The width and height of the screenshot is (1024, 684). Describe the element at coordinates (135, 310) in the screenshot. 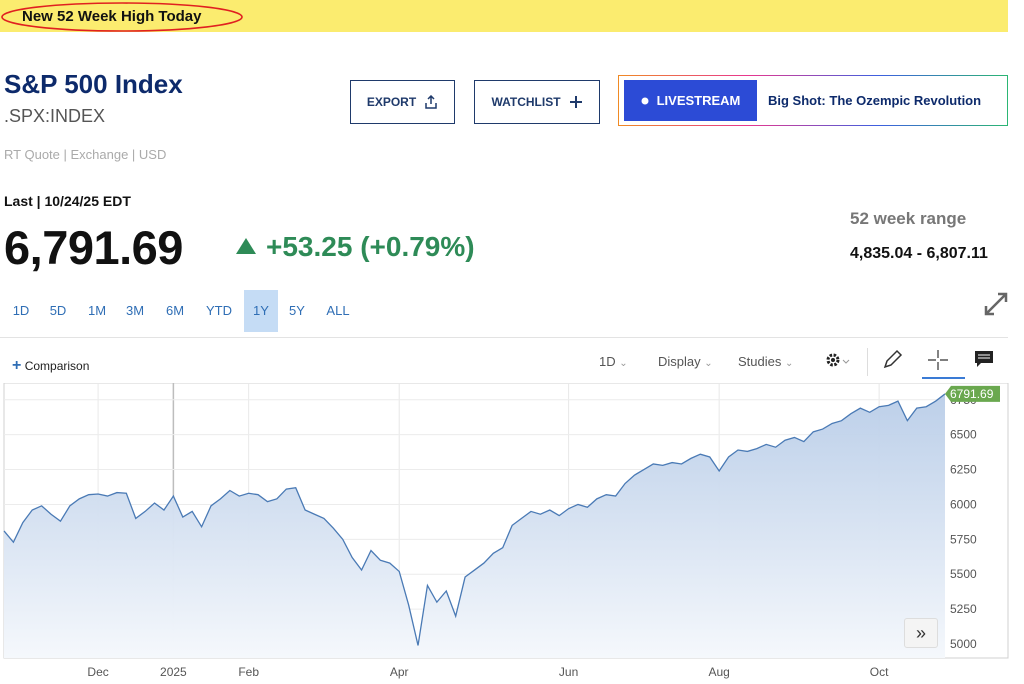

I see `time-range-tab: 3M` at that location.